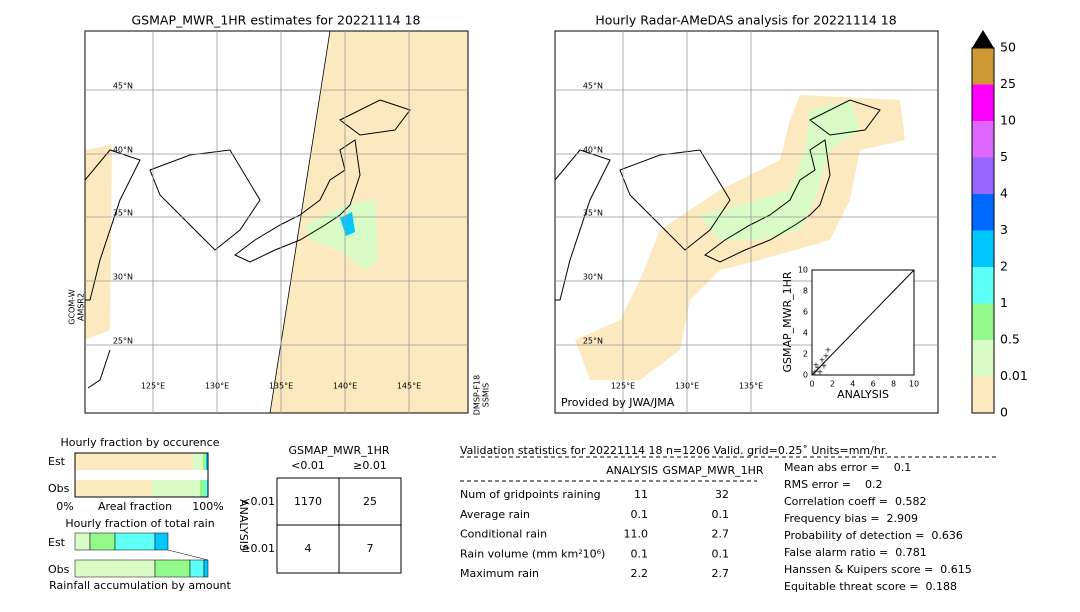  I want to click on inset-tick: 6, so click(873, 384).